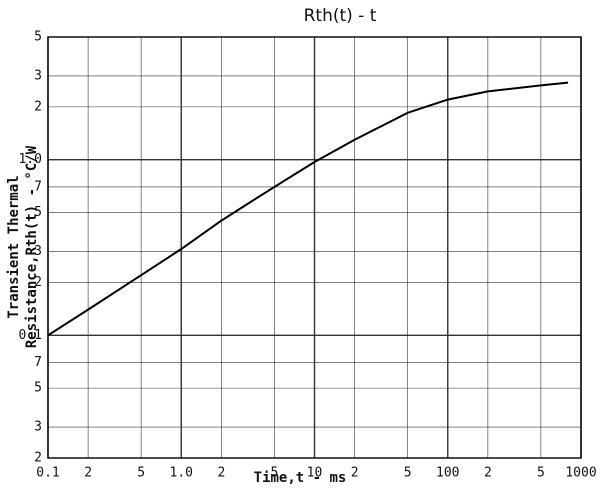 Image resolution: width=604 pixels, height=490 pixels. What do you see at coordinates (181, 473) in the screenshot?
I see `x-tick-label: 1.0` at bounding box center [181, 473].